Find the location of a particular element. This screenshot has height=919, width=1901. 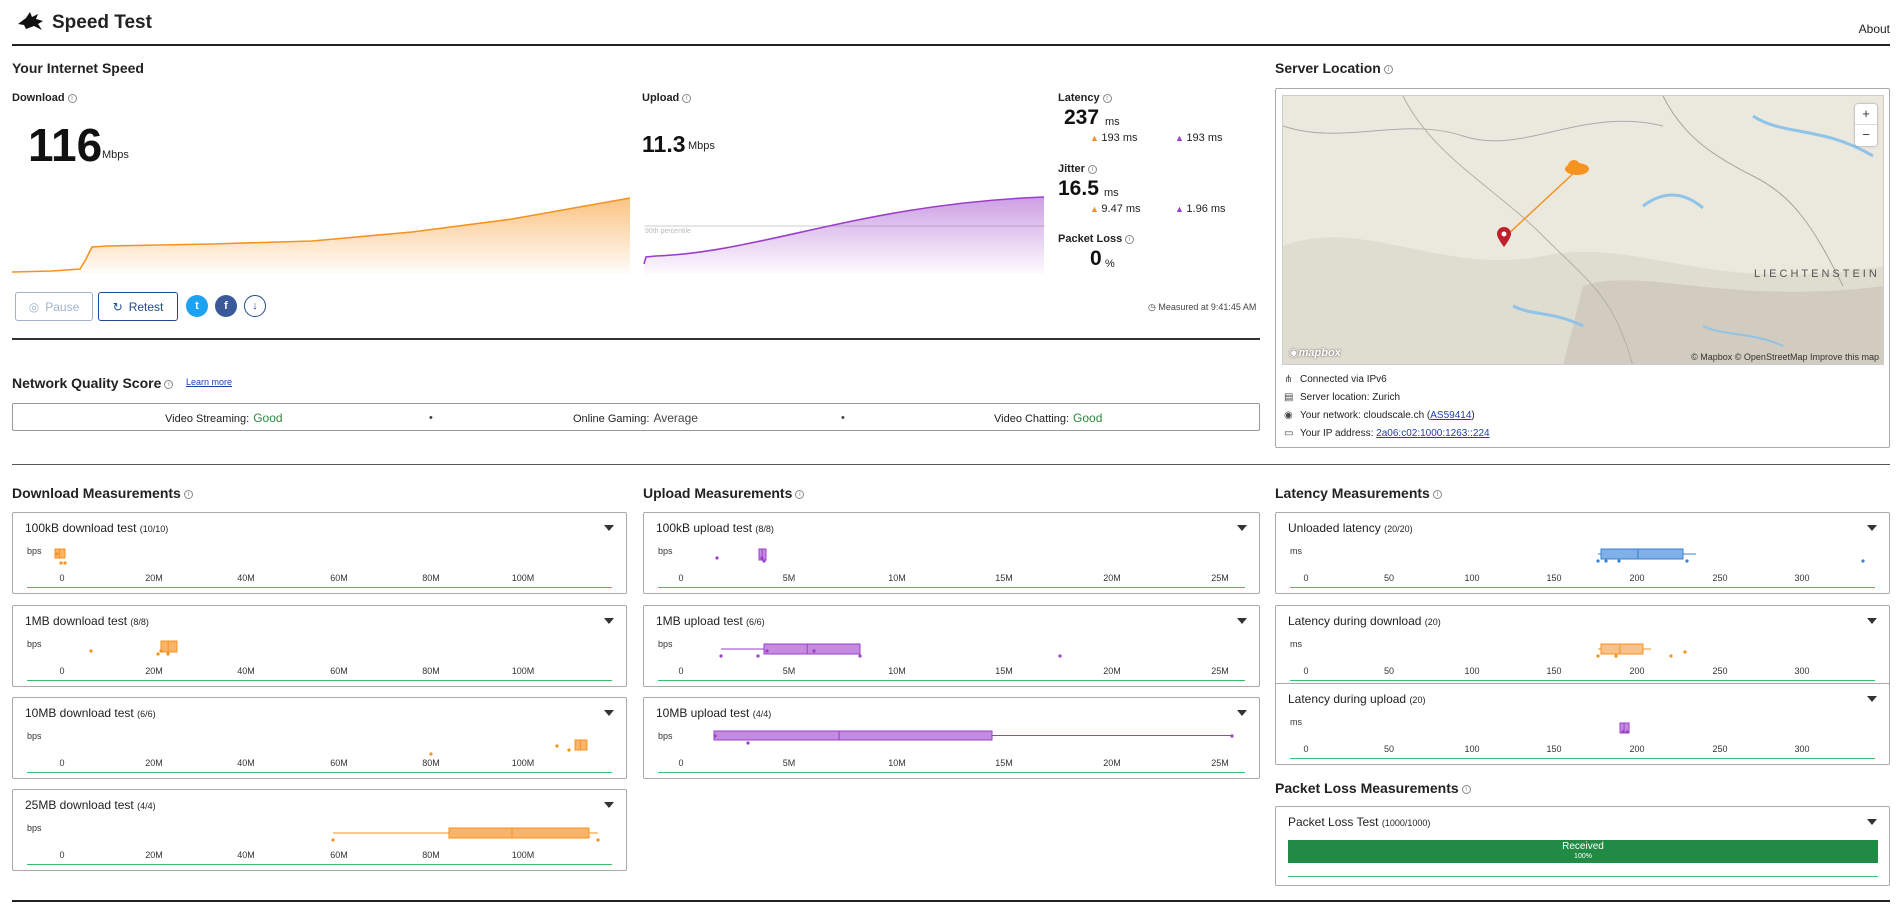

network-icon: ⋔ is located at coordinates (1288, 379).